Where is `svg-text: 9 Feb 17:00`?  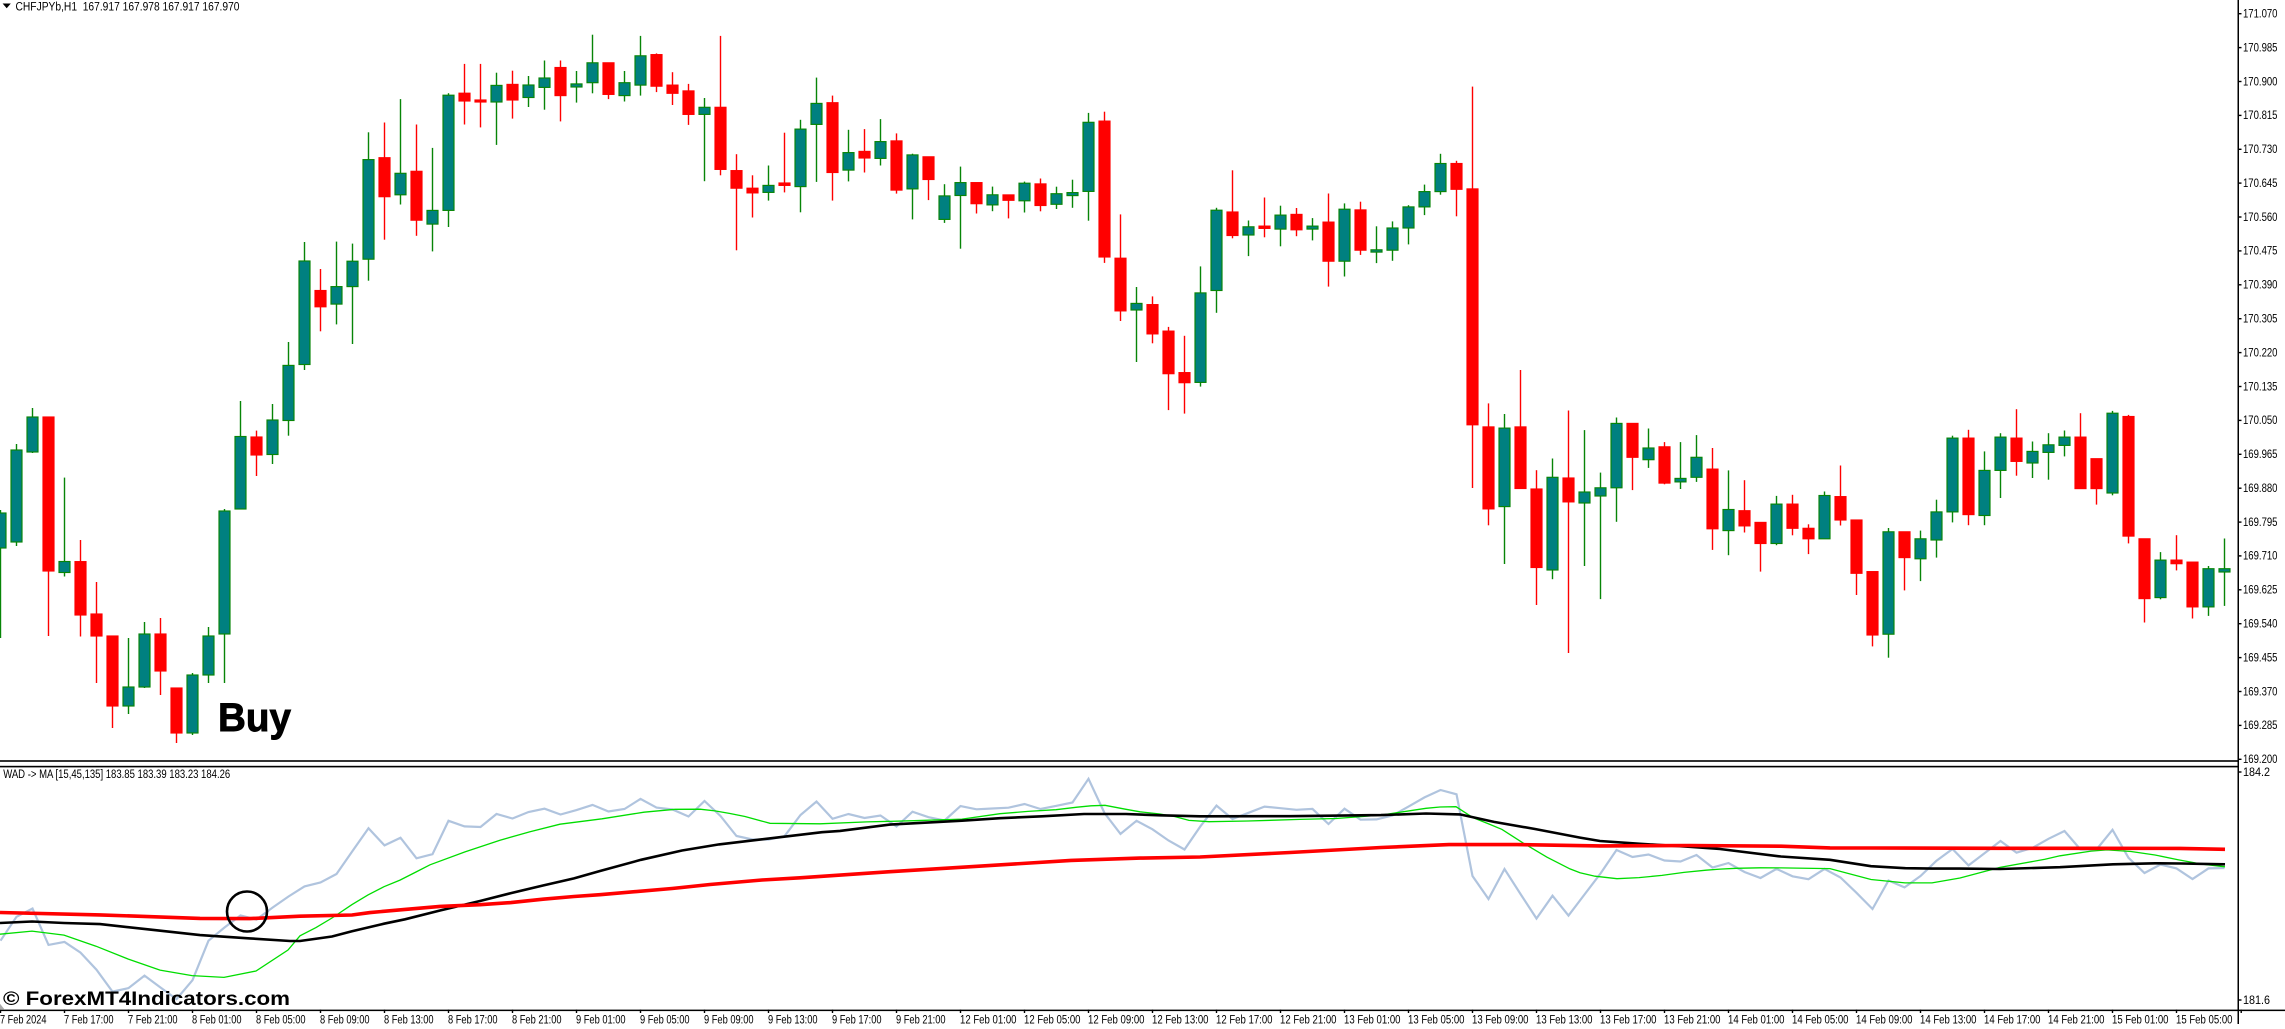 svg-text: 9 Feb 17:00 is located at coordinates (857, 1020).